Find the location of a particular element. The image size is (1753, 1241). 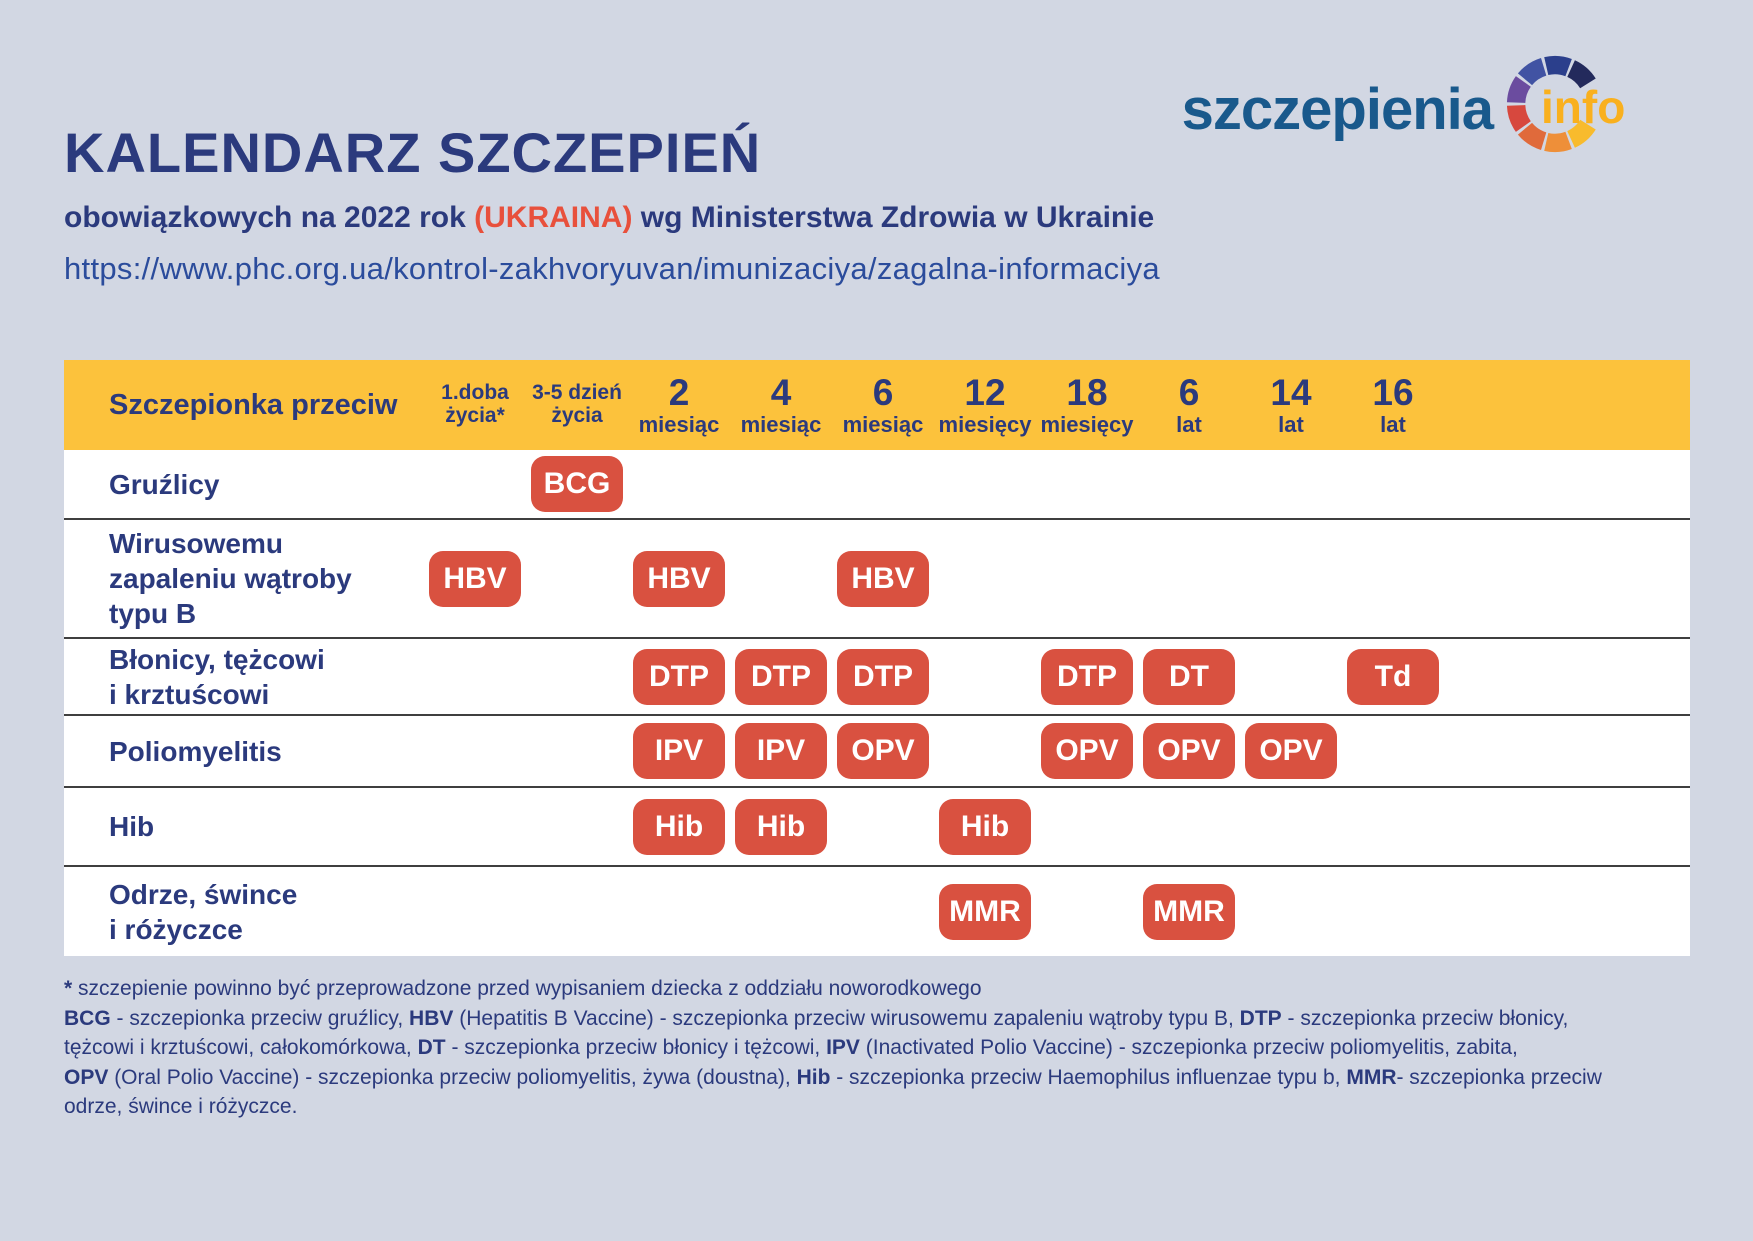

column-header-age-9: 16 lat is located at coordinates (1393, 405).